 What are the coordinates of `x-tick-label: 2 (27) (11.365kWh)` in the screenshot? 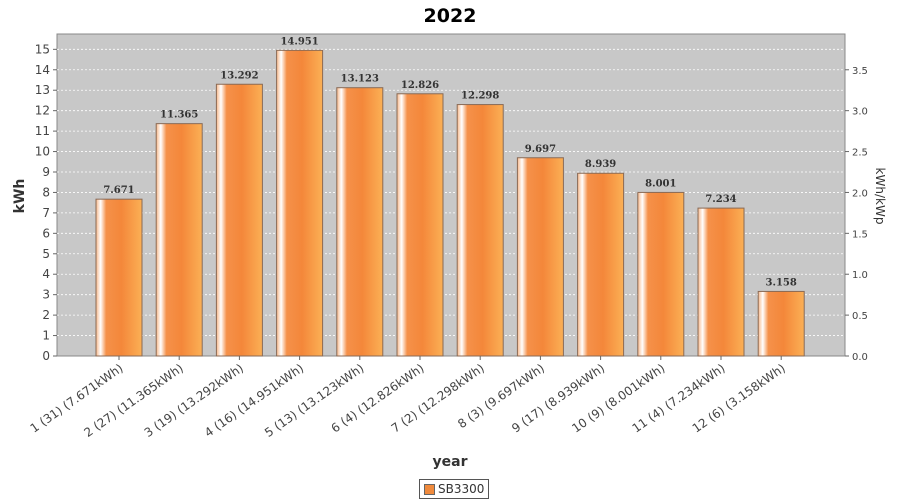 It's located at (133, 400).